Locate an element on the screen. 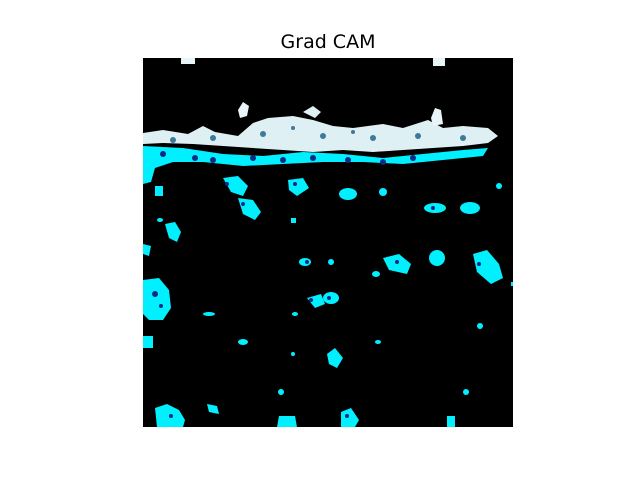 This screenshot has height=480, width=640. figure-title: Grad CAM is located at coordinates (328, 42).